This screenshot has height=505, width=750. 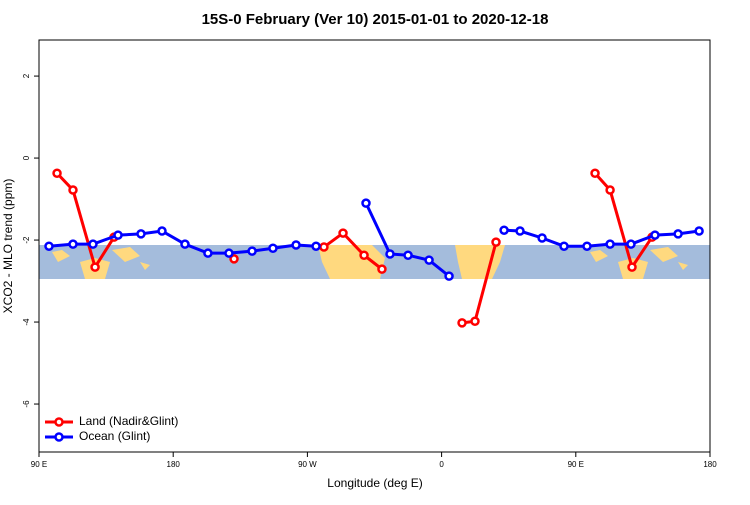 What do you see at coordinates (8, 246) in the screenshot?
I see `y-axis-label: XCO2 - MLO trend (ppm)` at bounding box center [8, 246].